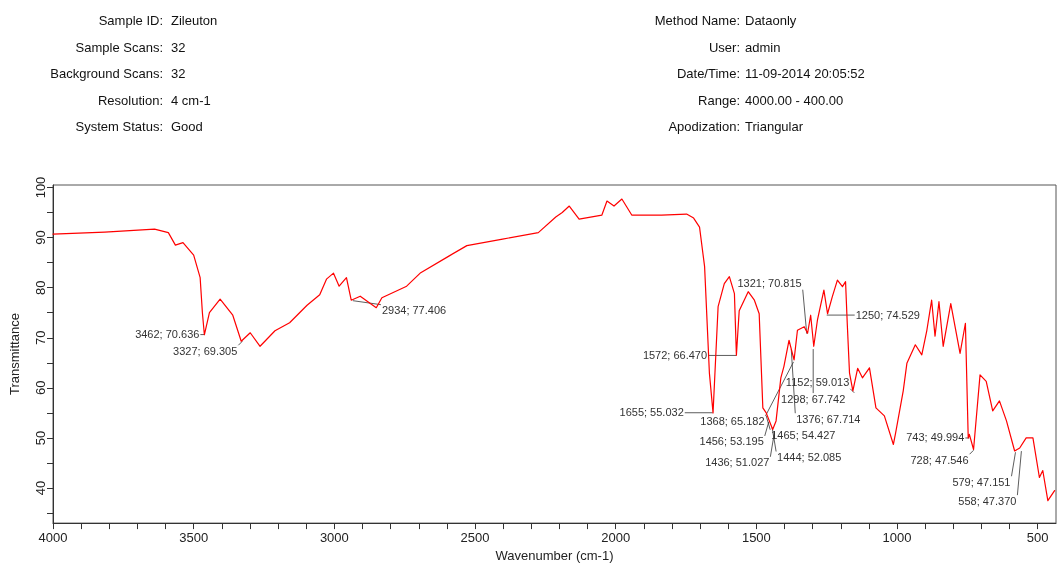  I want to click on annotation: 3462; 70.636, so click(167, 334).